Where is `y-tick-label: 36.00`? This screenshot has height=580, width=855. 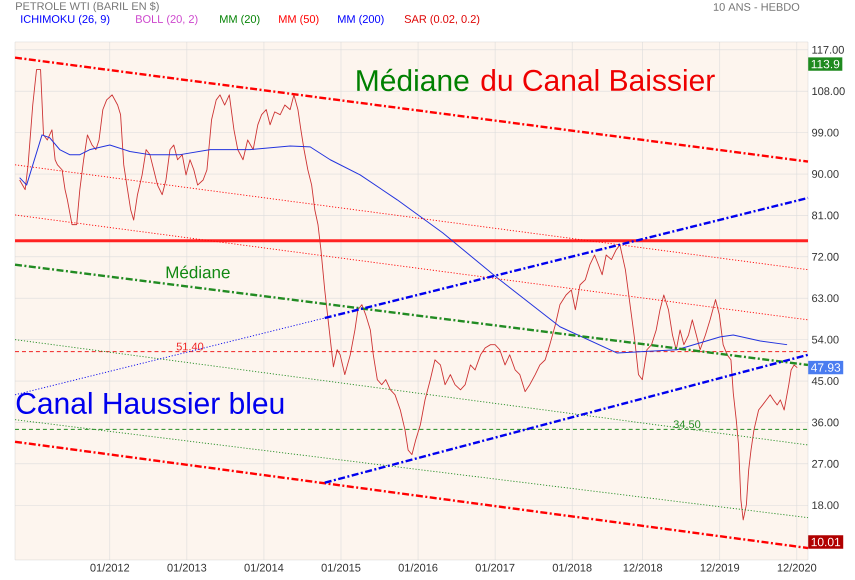
y-tick-label: 36.00 is located at coordinates (825, 422).